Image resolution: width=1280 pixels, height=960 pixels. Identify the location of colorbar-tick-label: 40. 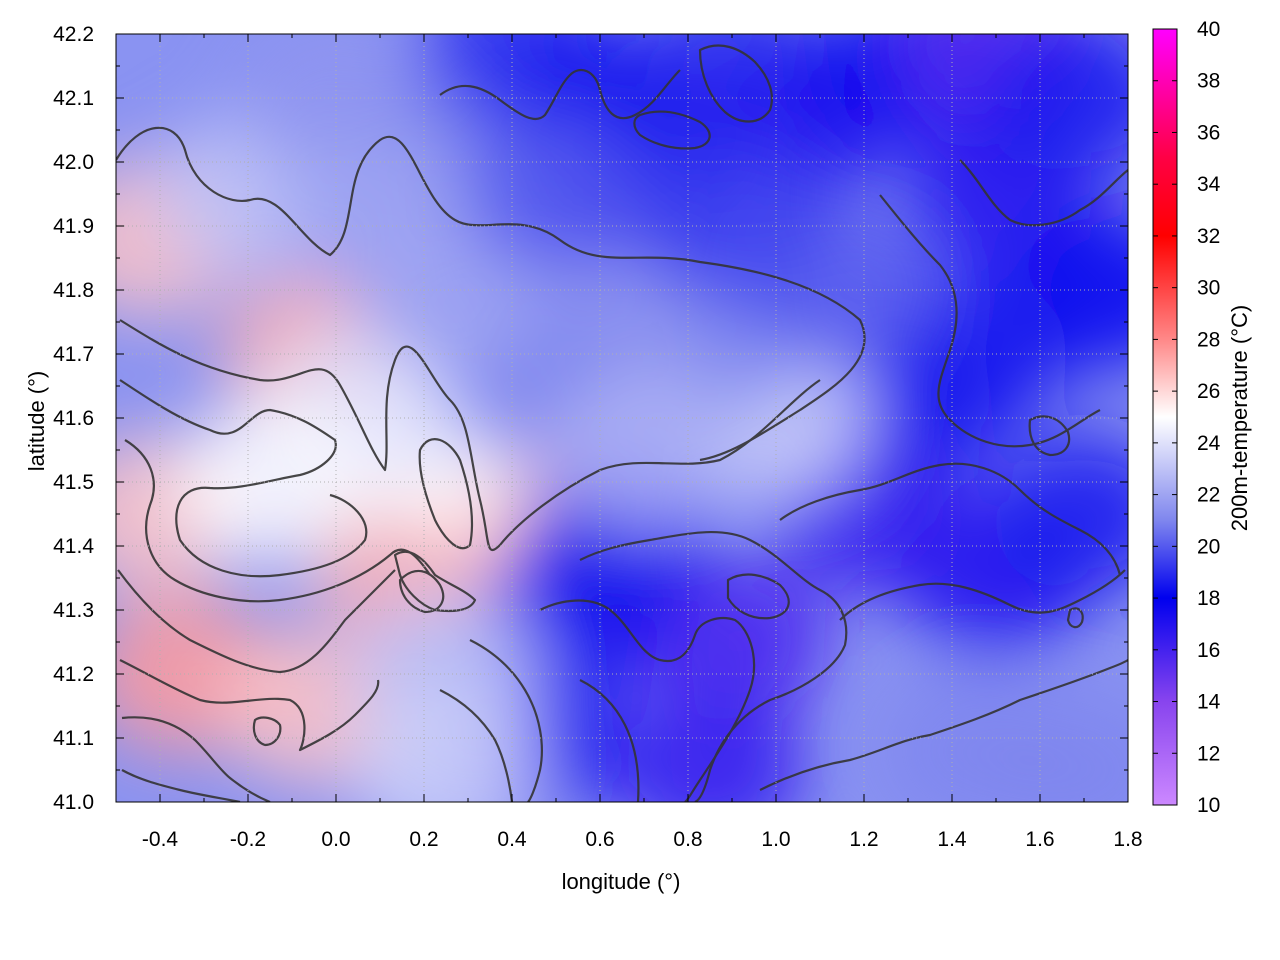
(1208, 29).